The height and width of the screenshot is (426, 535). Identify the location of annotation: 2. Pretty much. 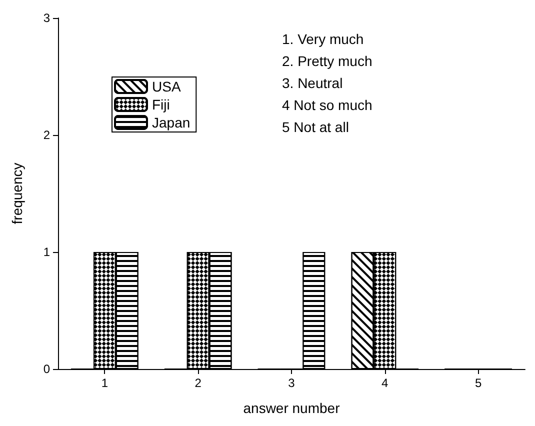
(327, 61).